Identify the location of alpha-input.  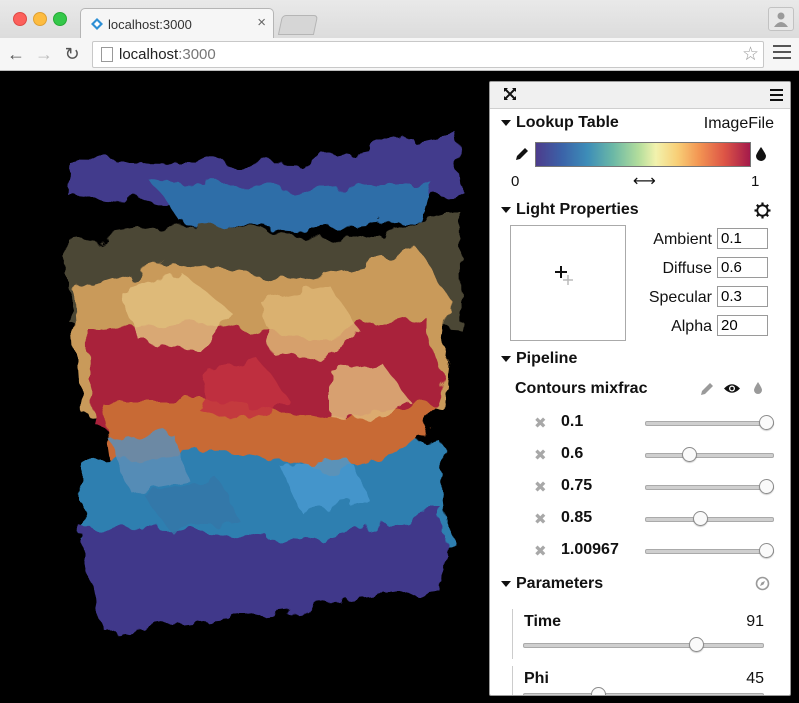
(742, 325).